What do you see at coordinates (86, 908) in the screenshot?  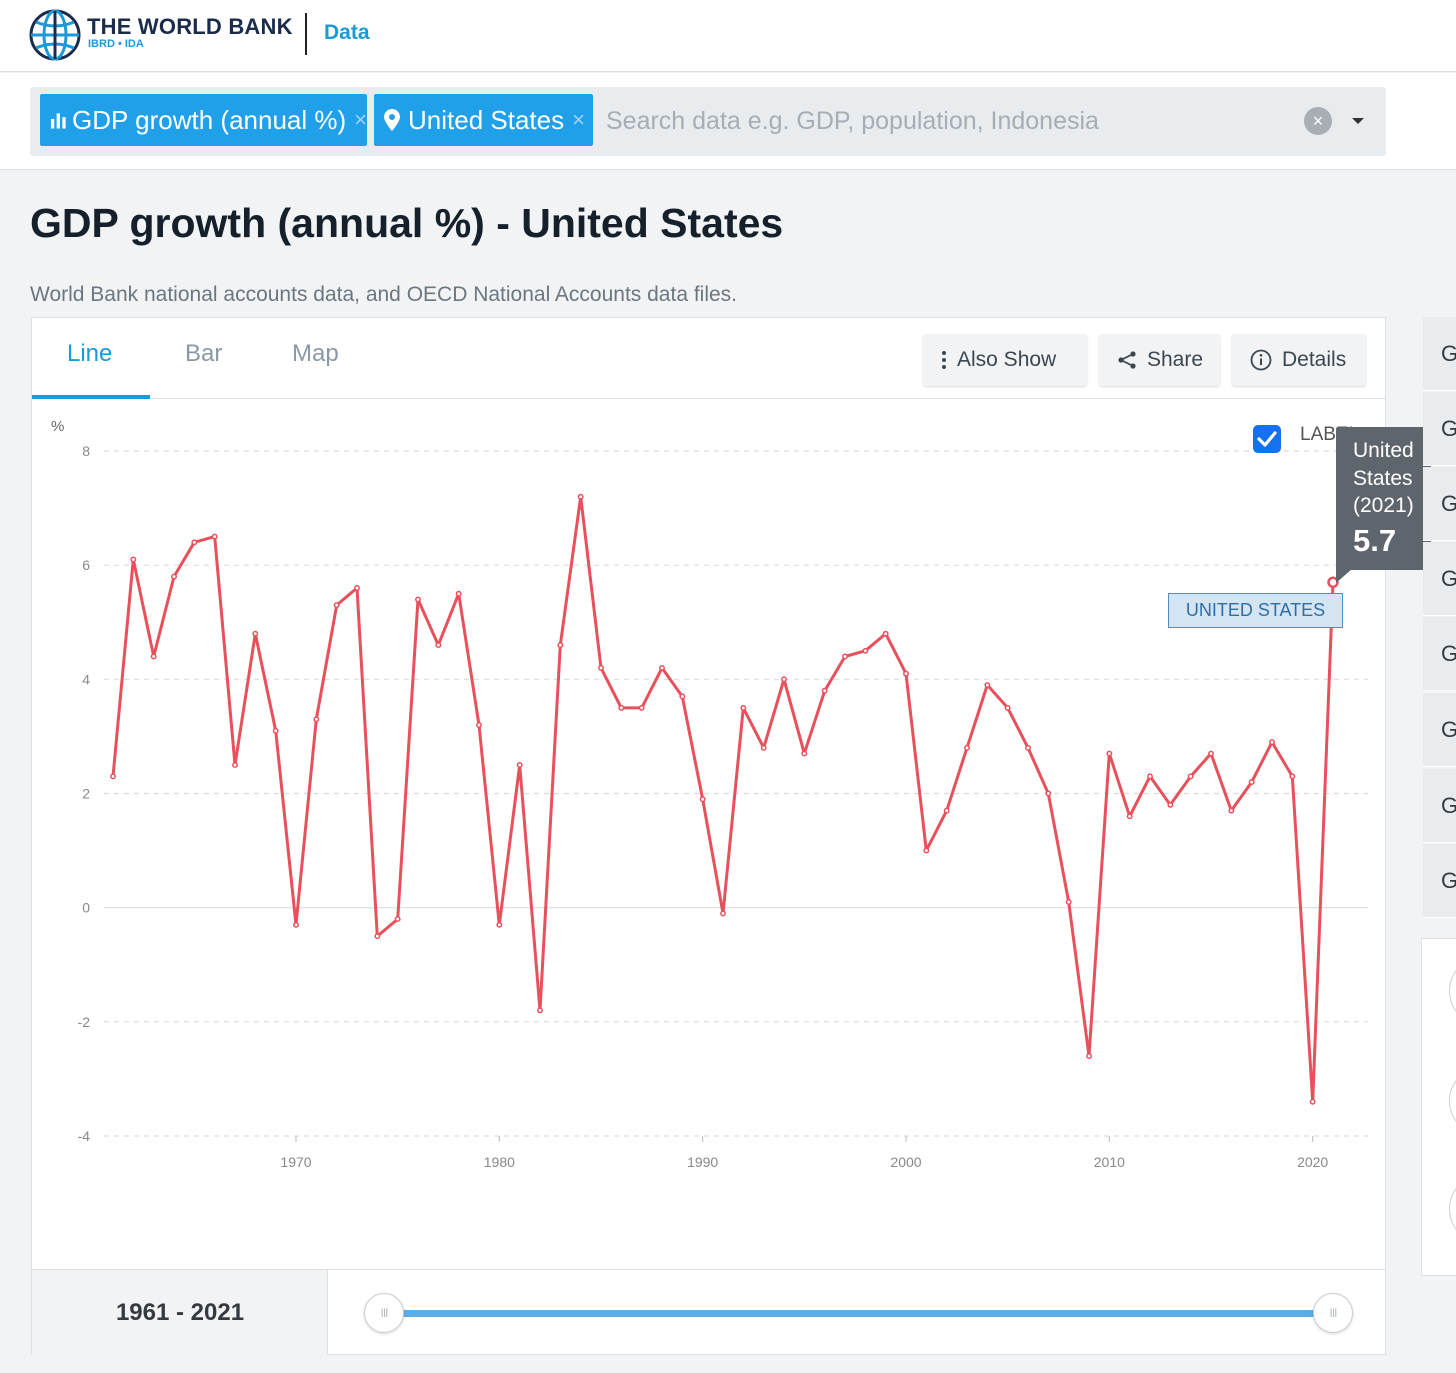 I see `y-tick-label: 0` at bounding box center [86, 908].